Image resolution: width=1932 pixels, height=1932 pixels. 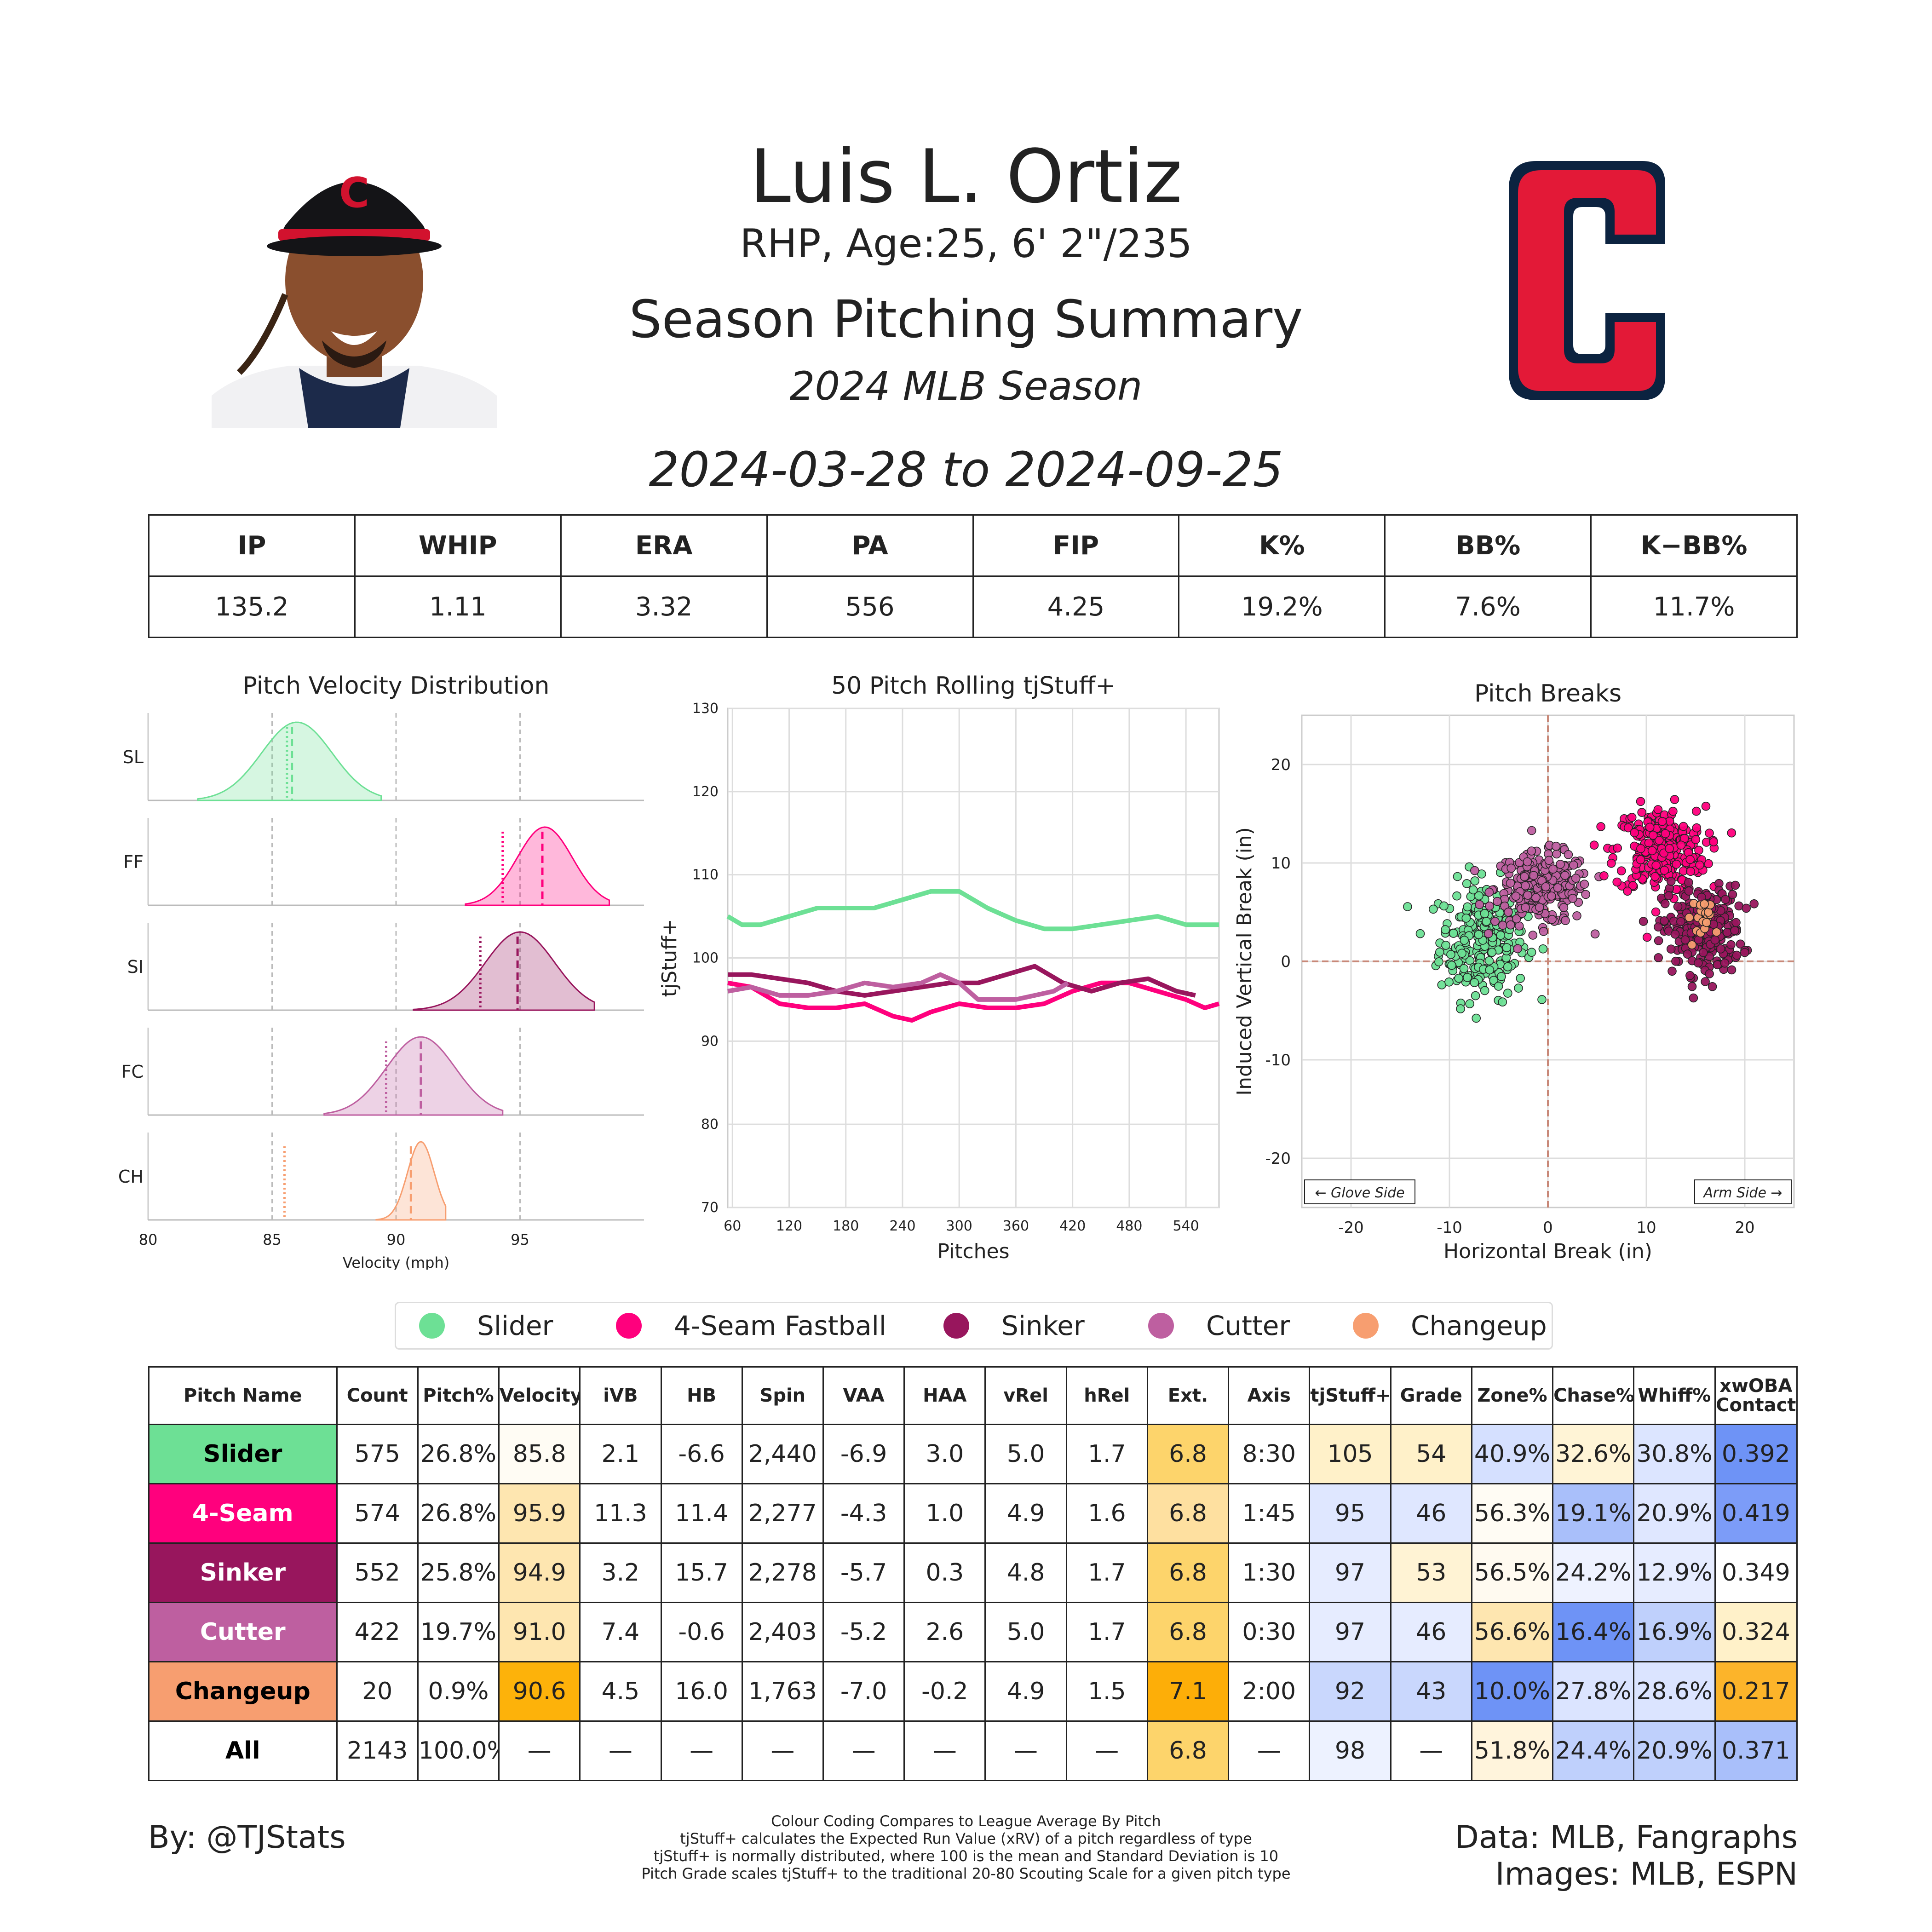 What do you see at coordinates (620, 1750) in the screenshot?
I see `table-cell: —` at bounding box center [620, 1750].